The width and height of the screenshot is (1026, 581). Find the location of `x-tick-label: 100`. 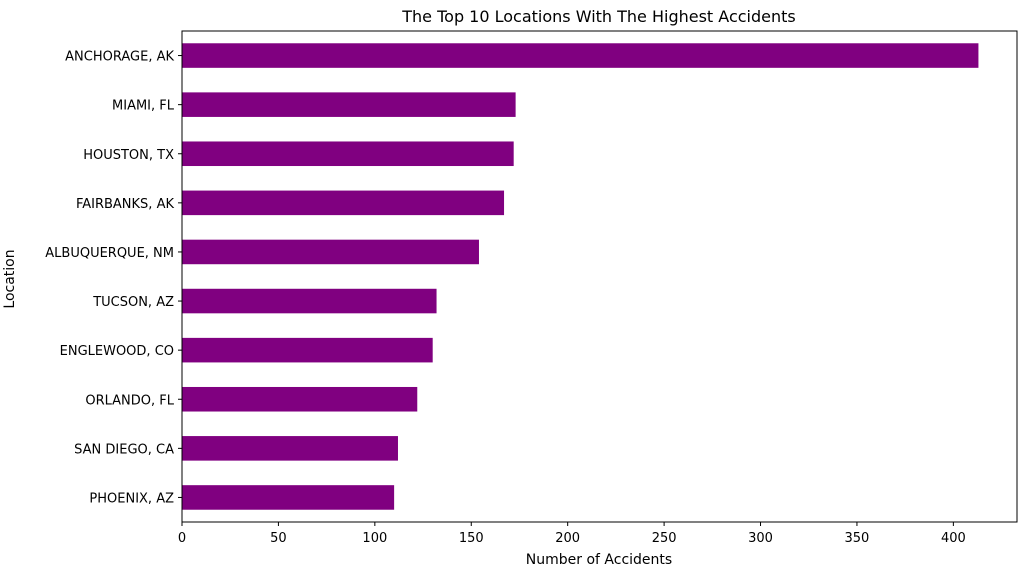

x-tick-label: 100 is located at coordinates (374, 538).